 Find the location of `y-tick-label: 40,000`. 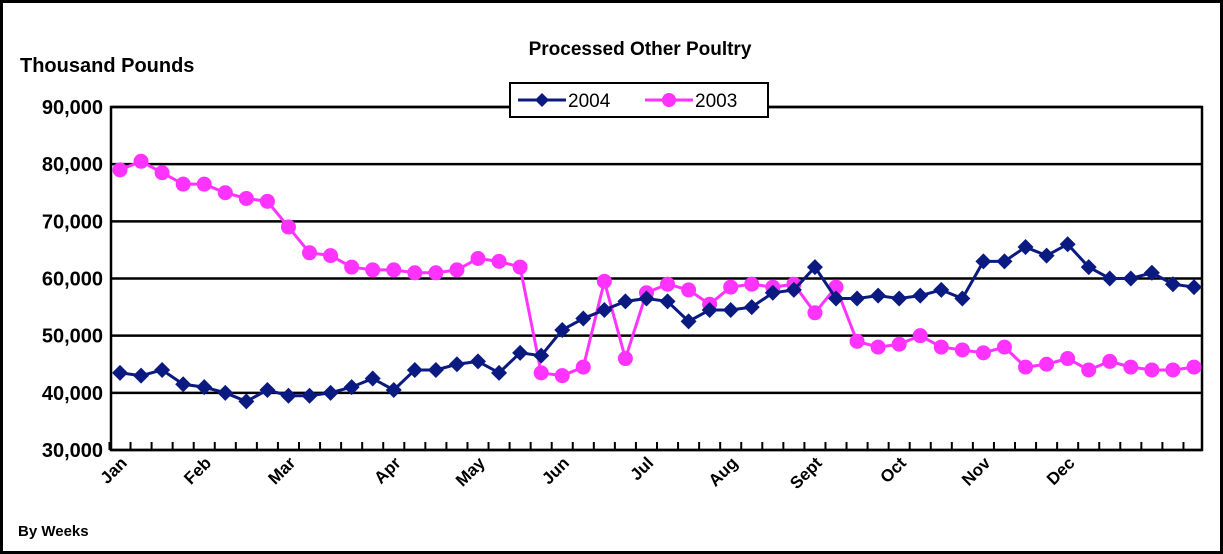

y-tick-label: 40,000 is located at coordinates (72, 394).